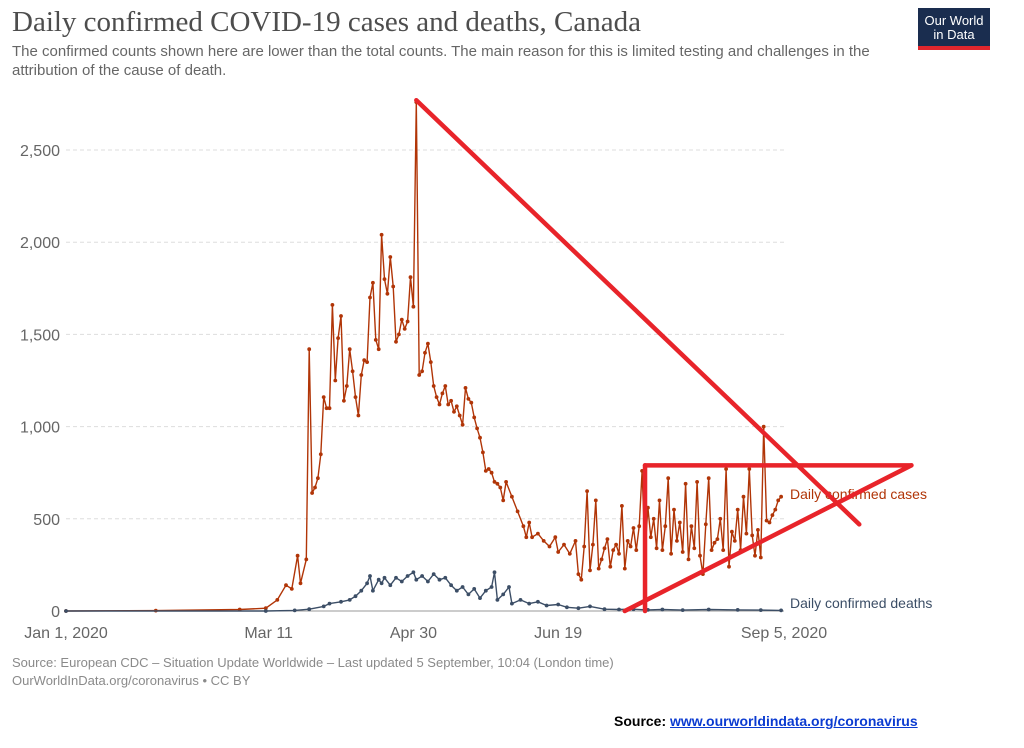 This screenshot has height=748, width=1024. I want to click on footer-credit: OurWorldInData.org/coronavirus • CC BY, so click(131, 680).